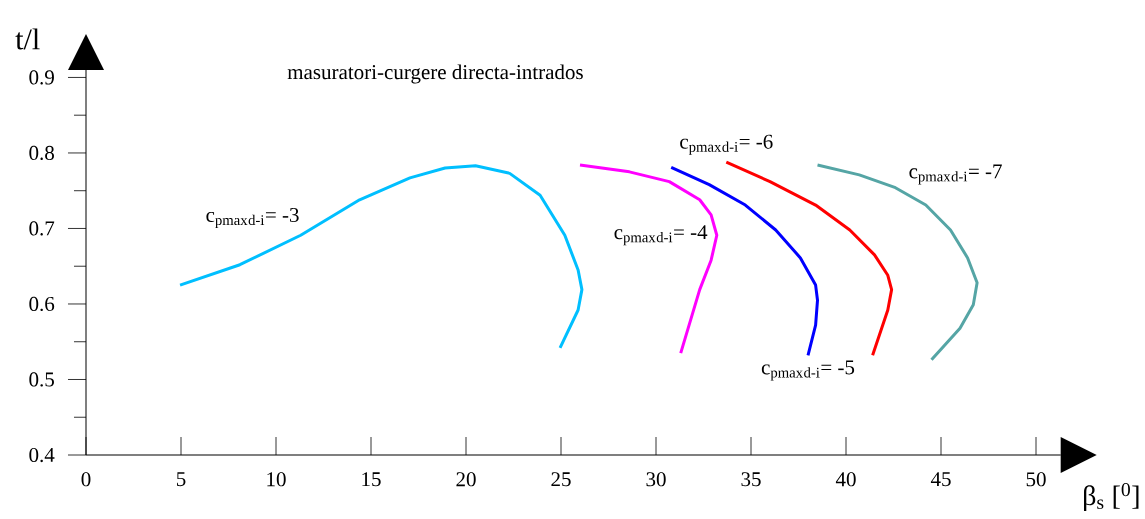  I want to click on x-tick-label: 20, so click(466, 479).